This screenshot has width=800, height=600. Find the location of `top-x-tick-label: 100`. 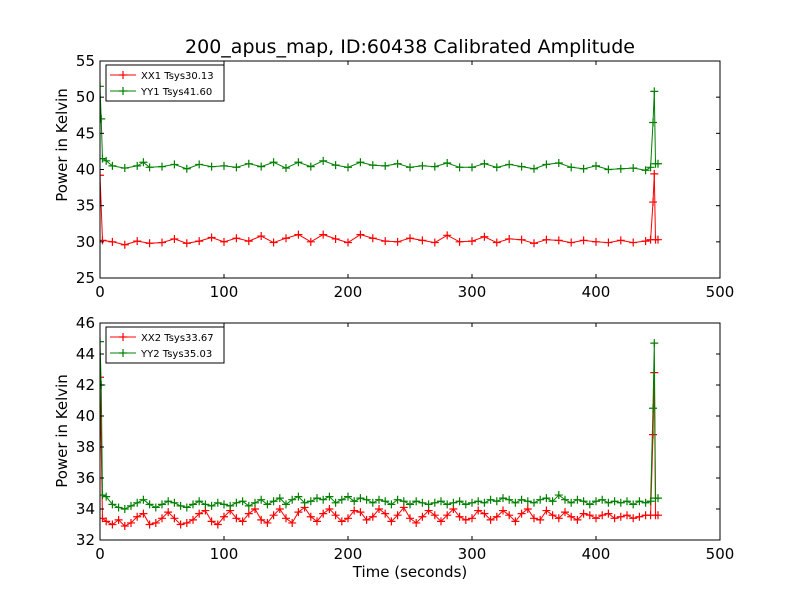

top-x-tick-label: 100 is located at coordinates (224, 292).